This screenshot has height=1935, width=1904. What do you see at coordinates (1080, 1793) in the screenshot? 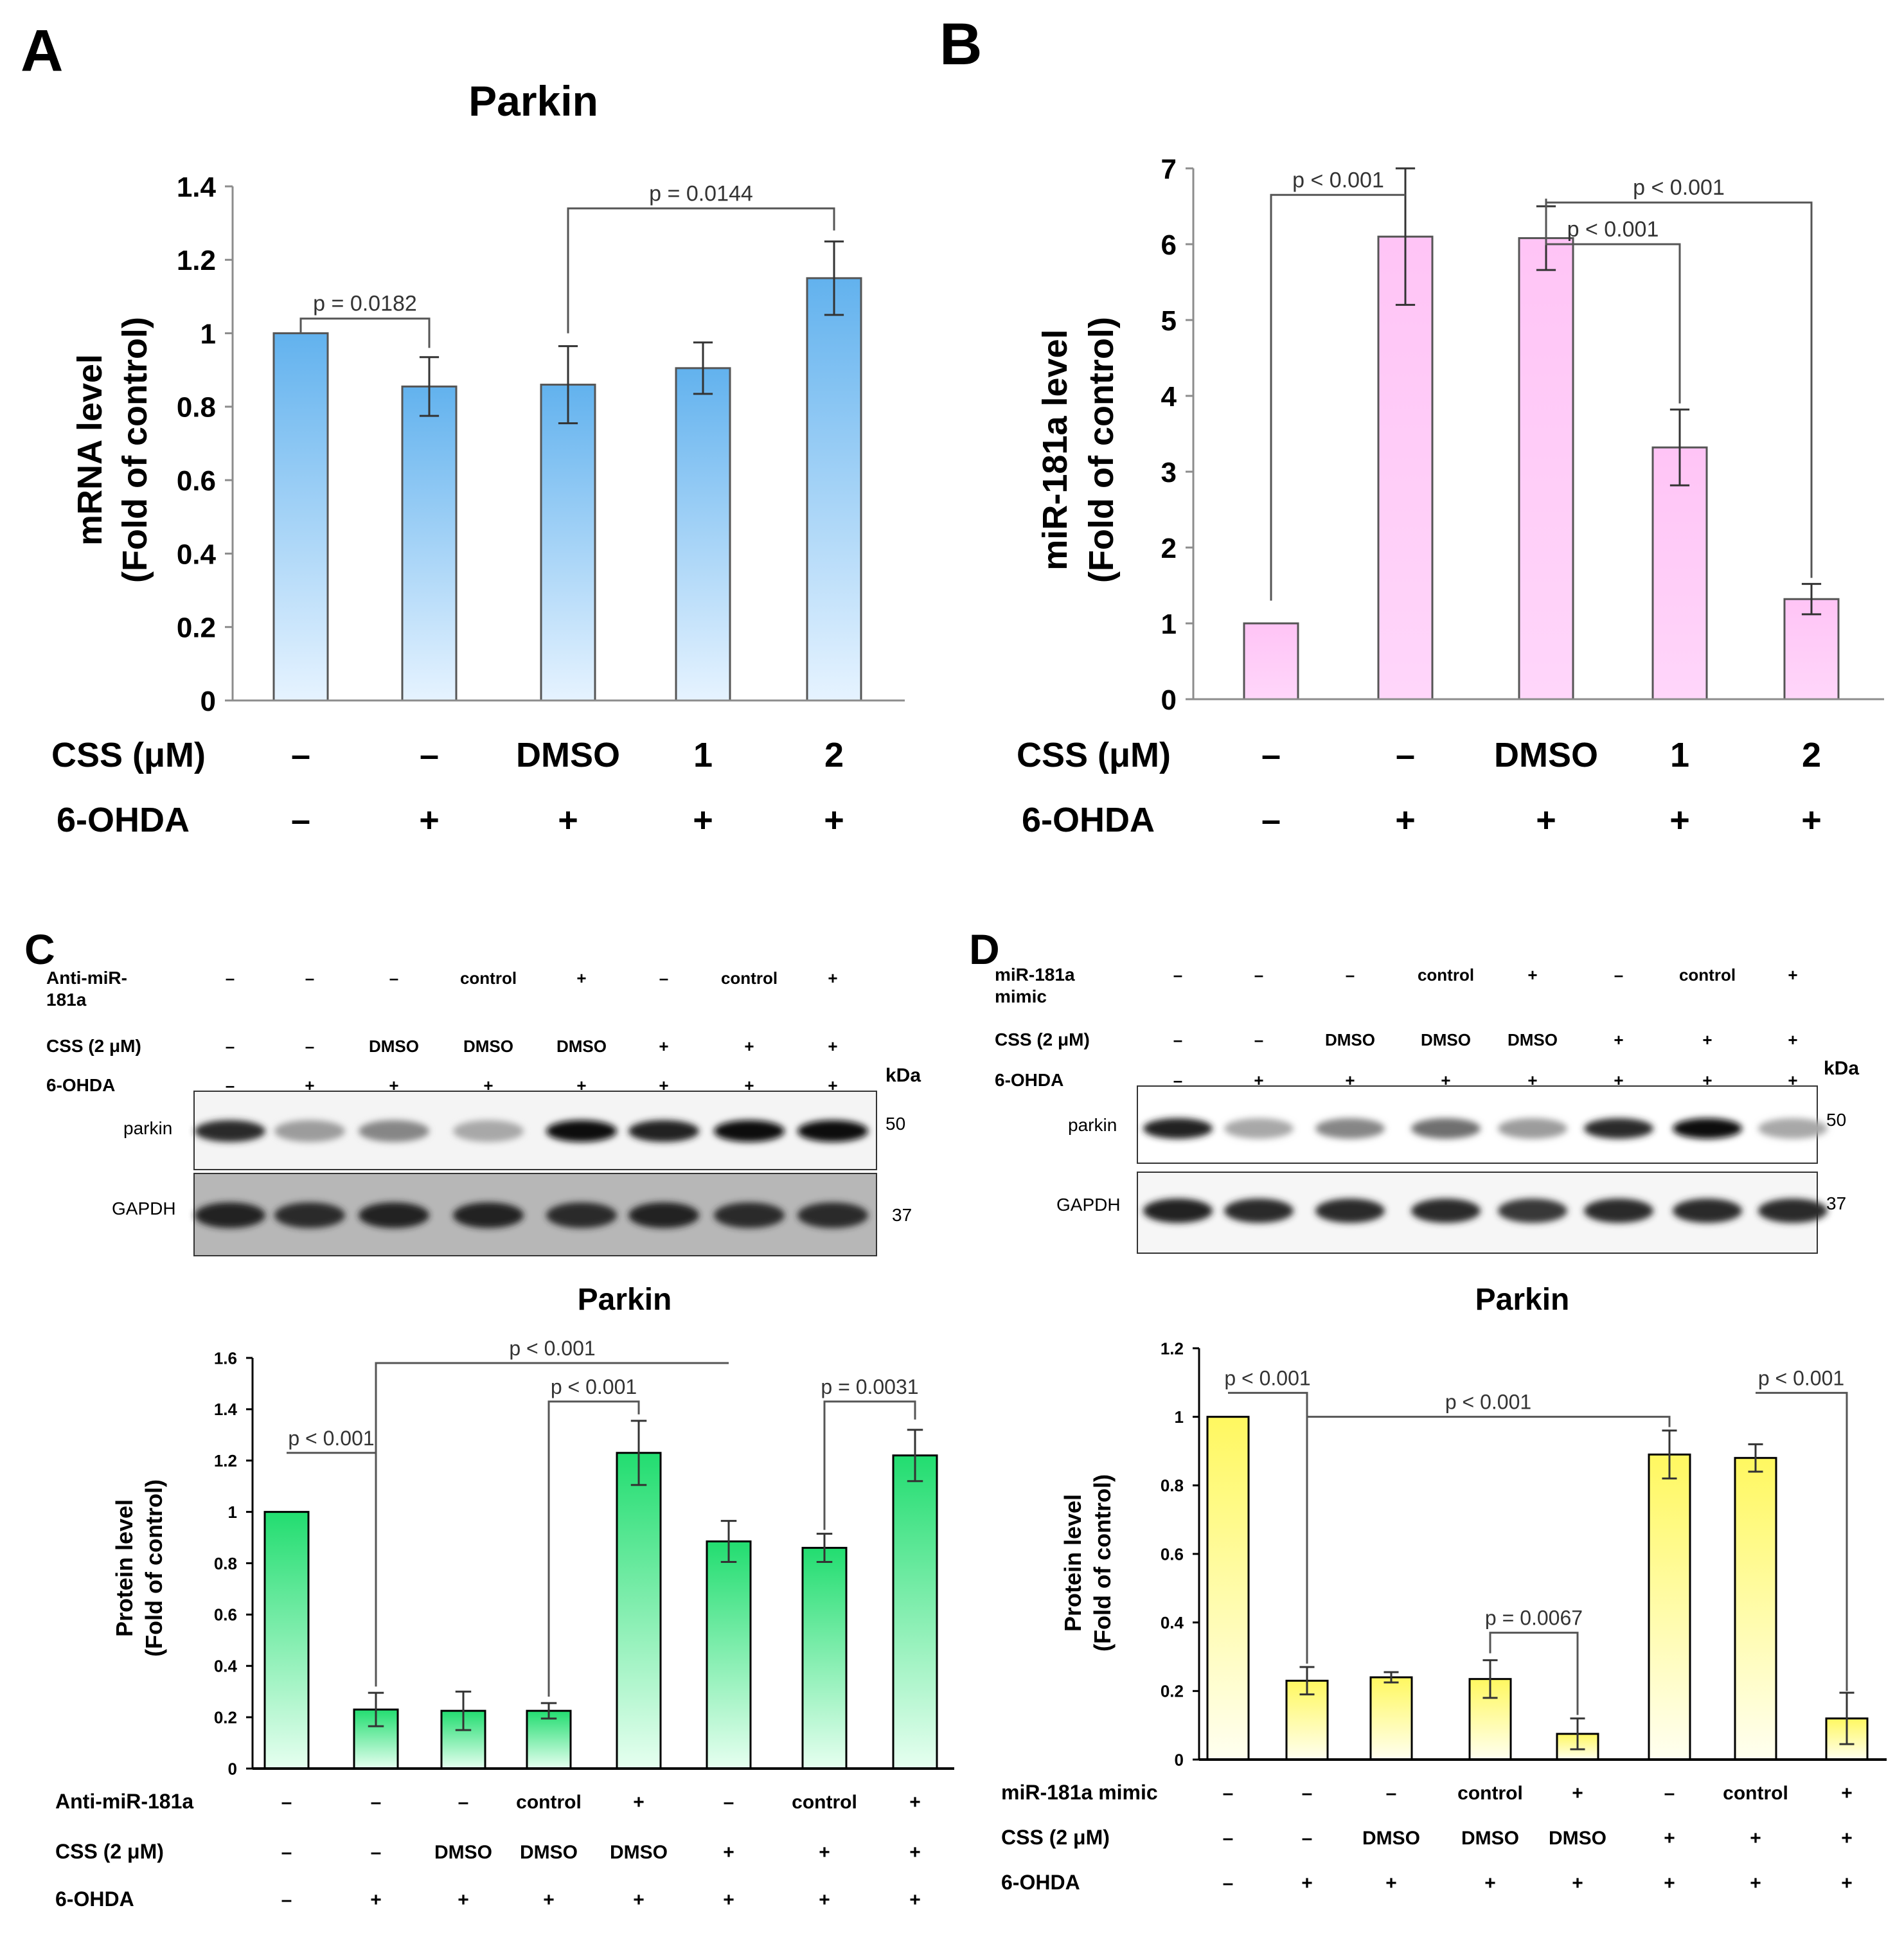
I see `chart-d-condition-label-mimic: miR-181a mimic` at bounding box center [1080, 1793].